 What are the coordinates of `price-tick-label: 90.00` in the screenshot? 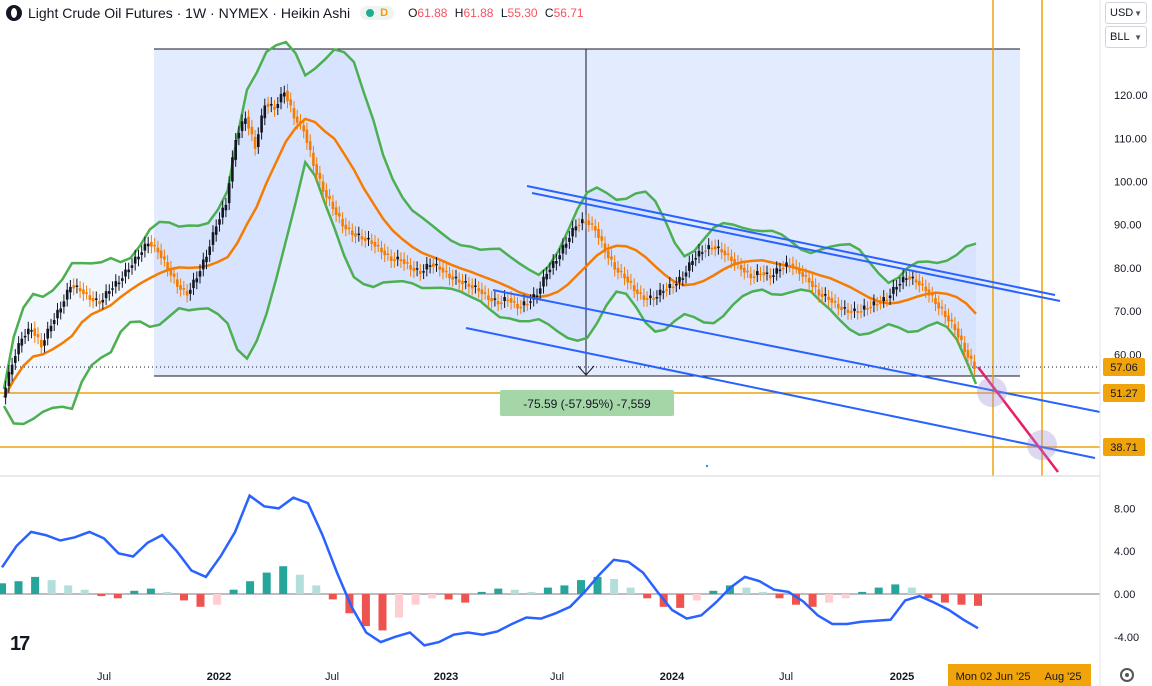 It's located at (1128, 226).